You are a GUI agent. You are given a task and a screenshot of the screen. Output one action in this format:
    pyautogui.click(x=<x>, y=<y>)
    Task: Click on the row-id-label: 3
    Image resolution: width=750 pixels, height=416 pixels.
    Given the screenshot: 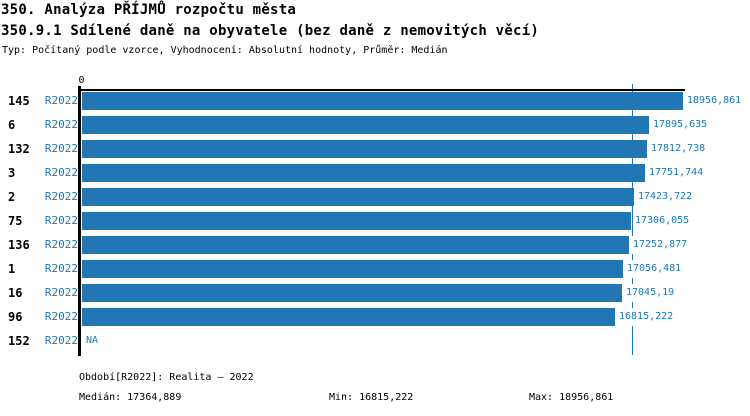 What is the action you would take?
    pyautogui.click(x=12, y=173)
    